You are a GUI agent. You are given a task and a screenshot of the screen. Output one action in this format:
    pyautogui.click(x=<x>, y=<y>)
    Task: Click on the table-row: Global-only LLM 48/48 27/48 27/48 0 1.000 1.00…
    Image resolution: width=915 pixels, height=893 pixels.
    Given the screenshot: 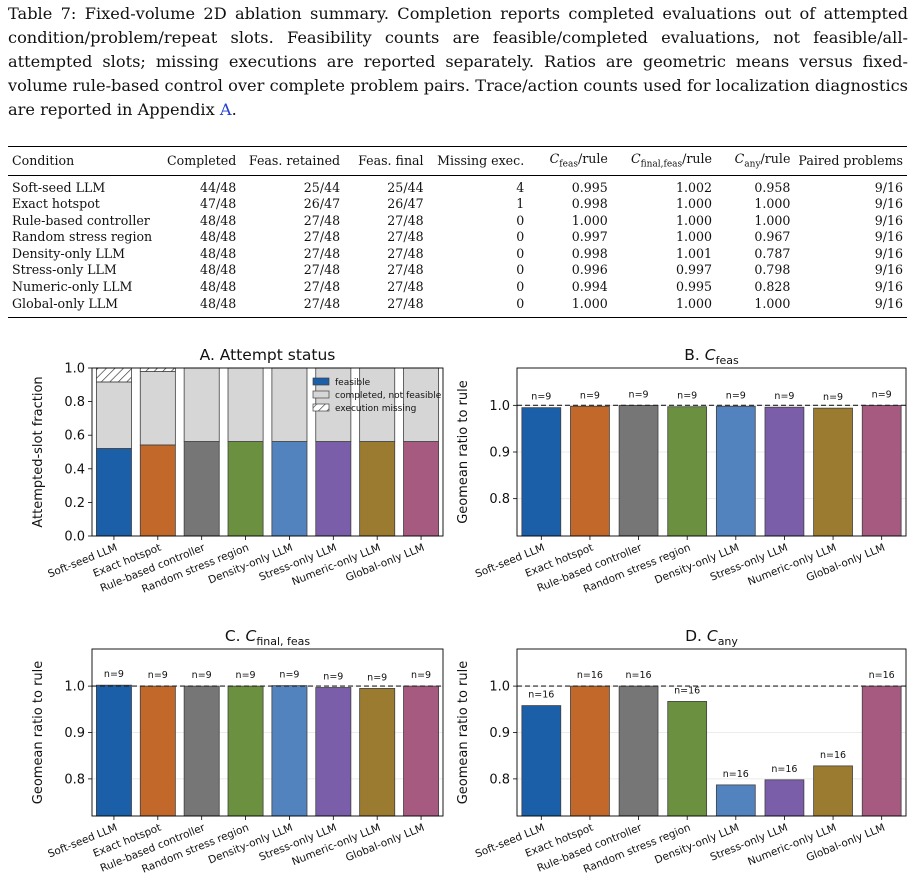 What is the action you would take?
    pyautogui.click(x=457, y=307)
    